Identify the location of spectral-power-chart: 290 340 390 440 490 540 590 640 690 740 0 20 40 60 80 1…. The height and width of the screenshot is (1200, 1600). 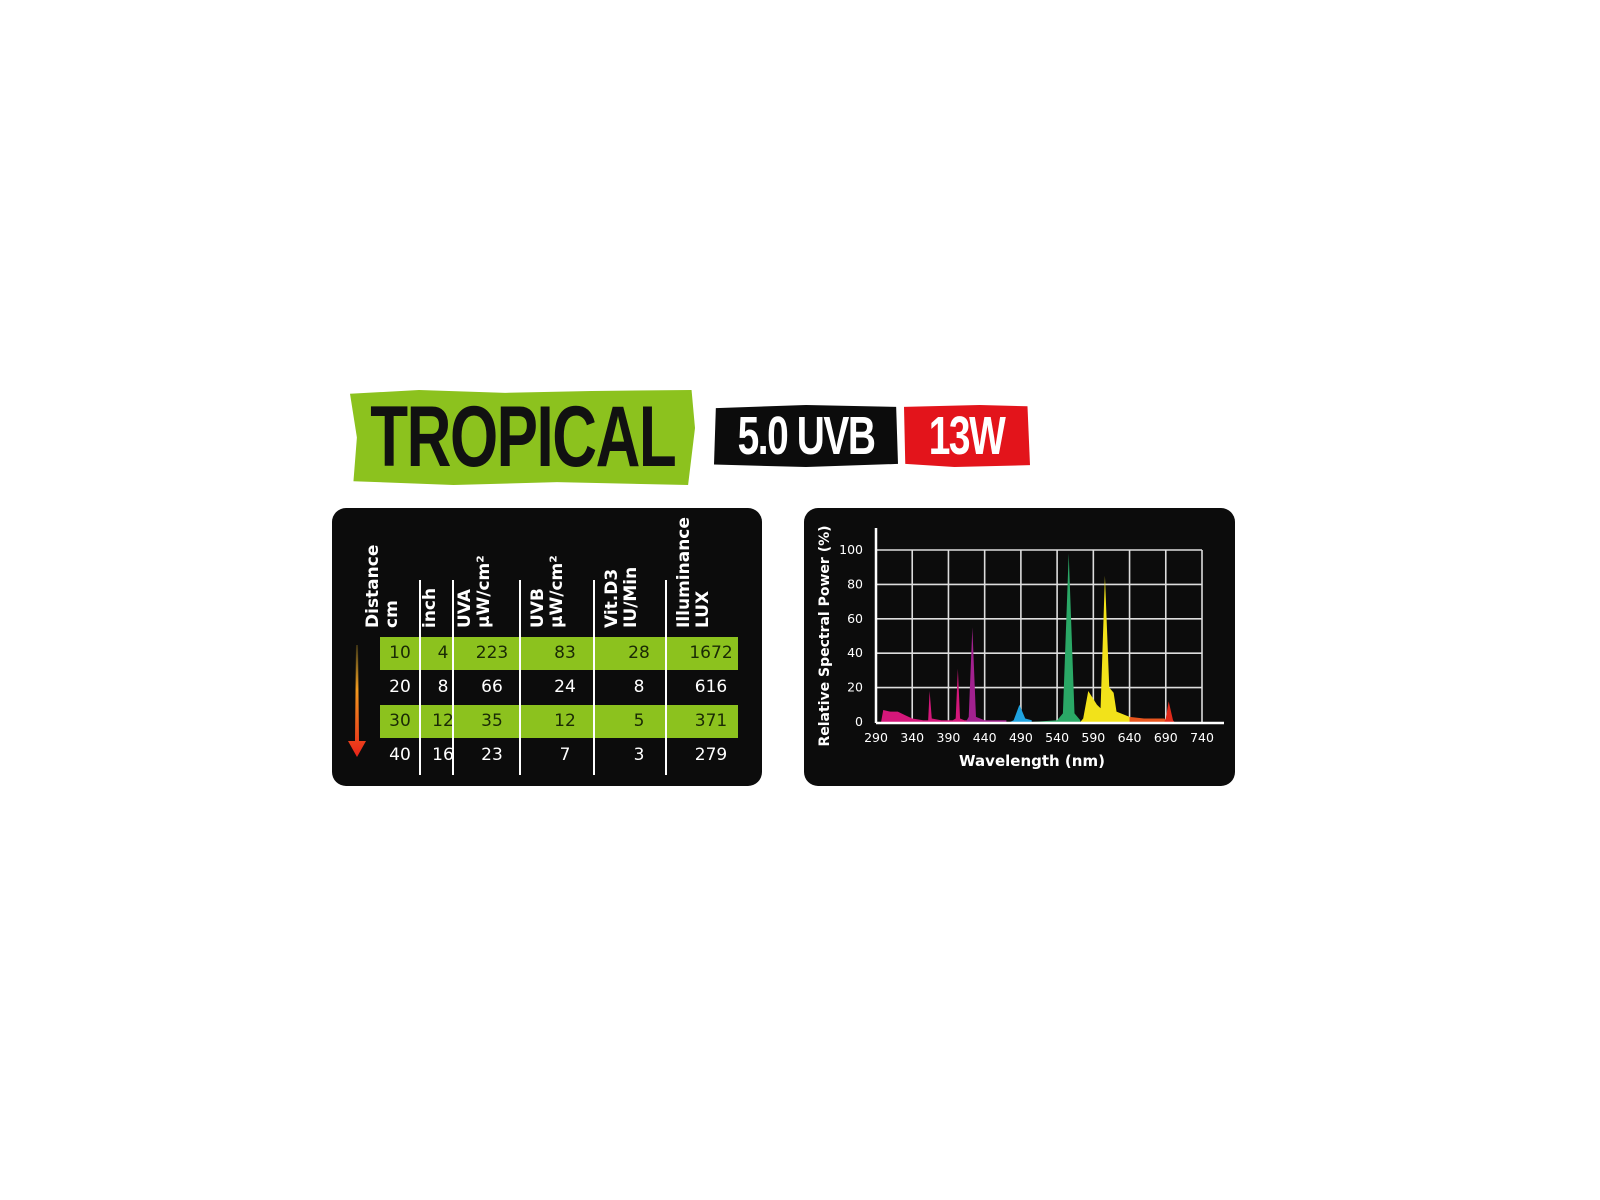
(1020, 647).